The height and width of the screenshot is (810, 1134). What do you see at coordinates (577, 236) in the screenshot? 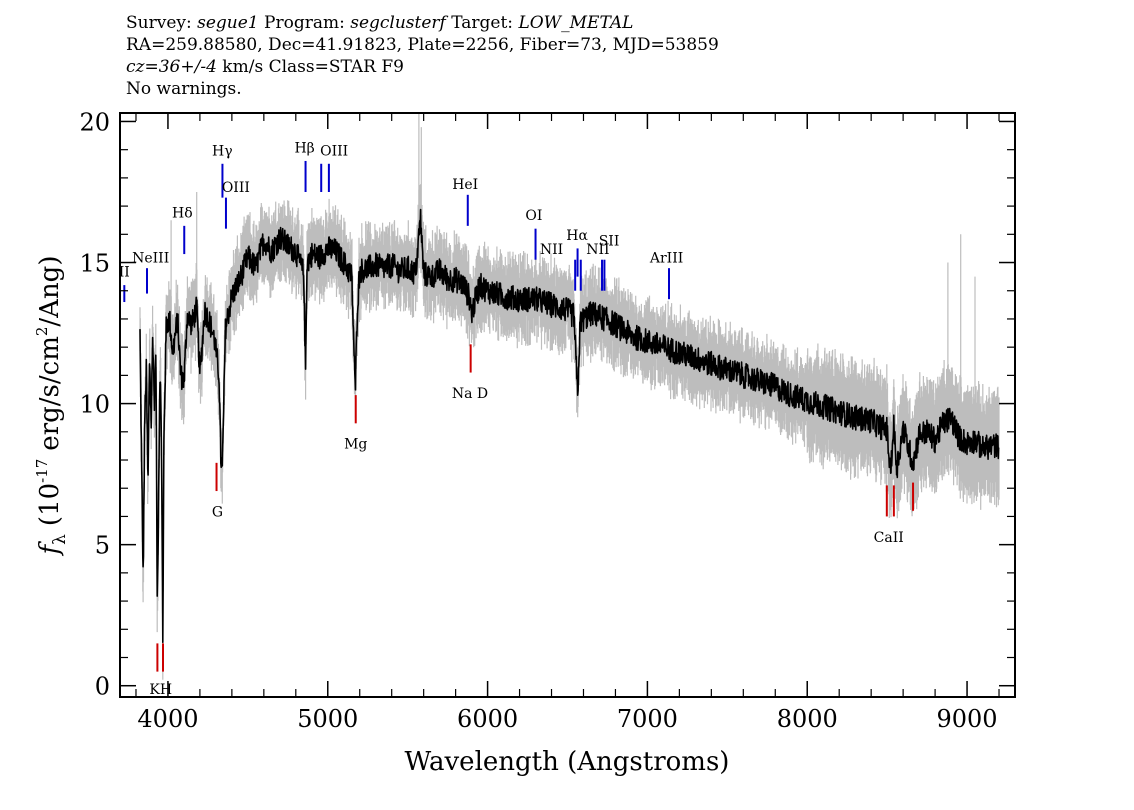
I see `emission-line-label-11: Hα` at bounding box center [577, 236].